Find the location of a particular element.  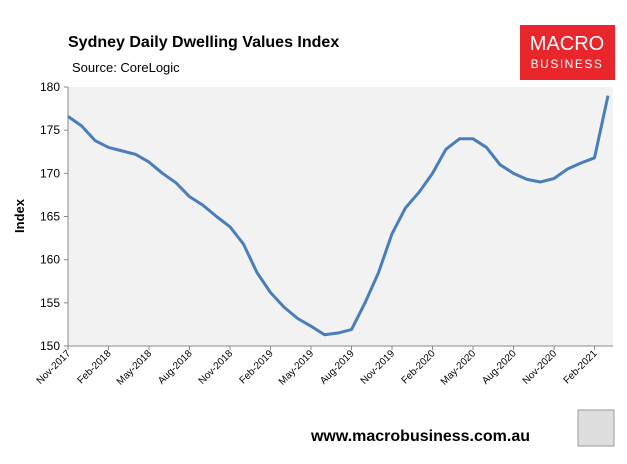

brand-text: BUSINESS is located at coordinates (567, 64).